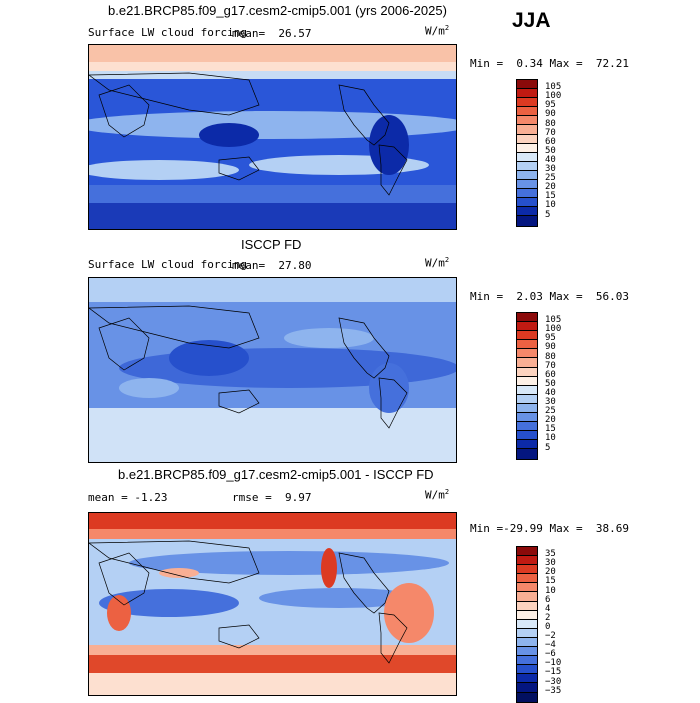  I want to click on panel3-mean: mean = -1.23, so click(128, 497).